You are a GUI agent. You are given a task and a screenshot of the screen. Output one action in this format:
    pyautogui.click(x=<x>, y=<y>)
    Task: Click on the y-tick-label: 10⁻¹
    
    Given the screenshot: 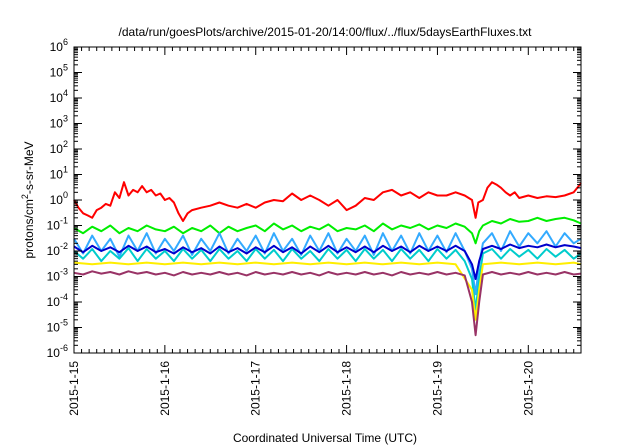 What is the action you would take?
    pyautogui.click(x=57, y=224)
    